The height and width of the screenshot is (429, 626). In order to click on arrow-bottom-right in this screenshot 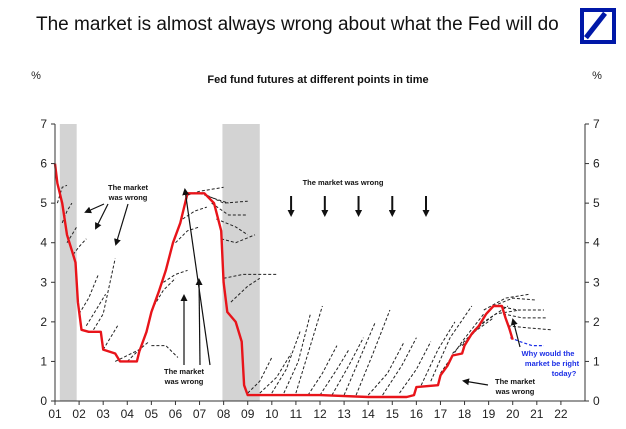, I will do `click(475, 382)`.